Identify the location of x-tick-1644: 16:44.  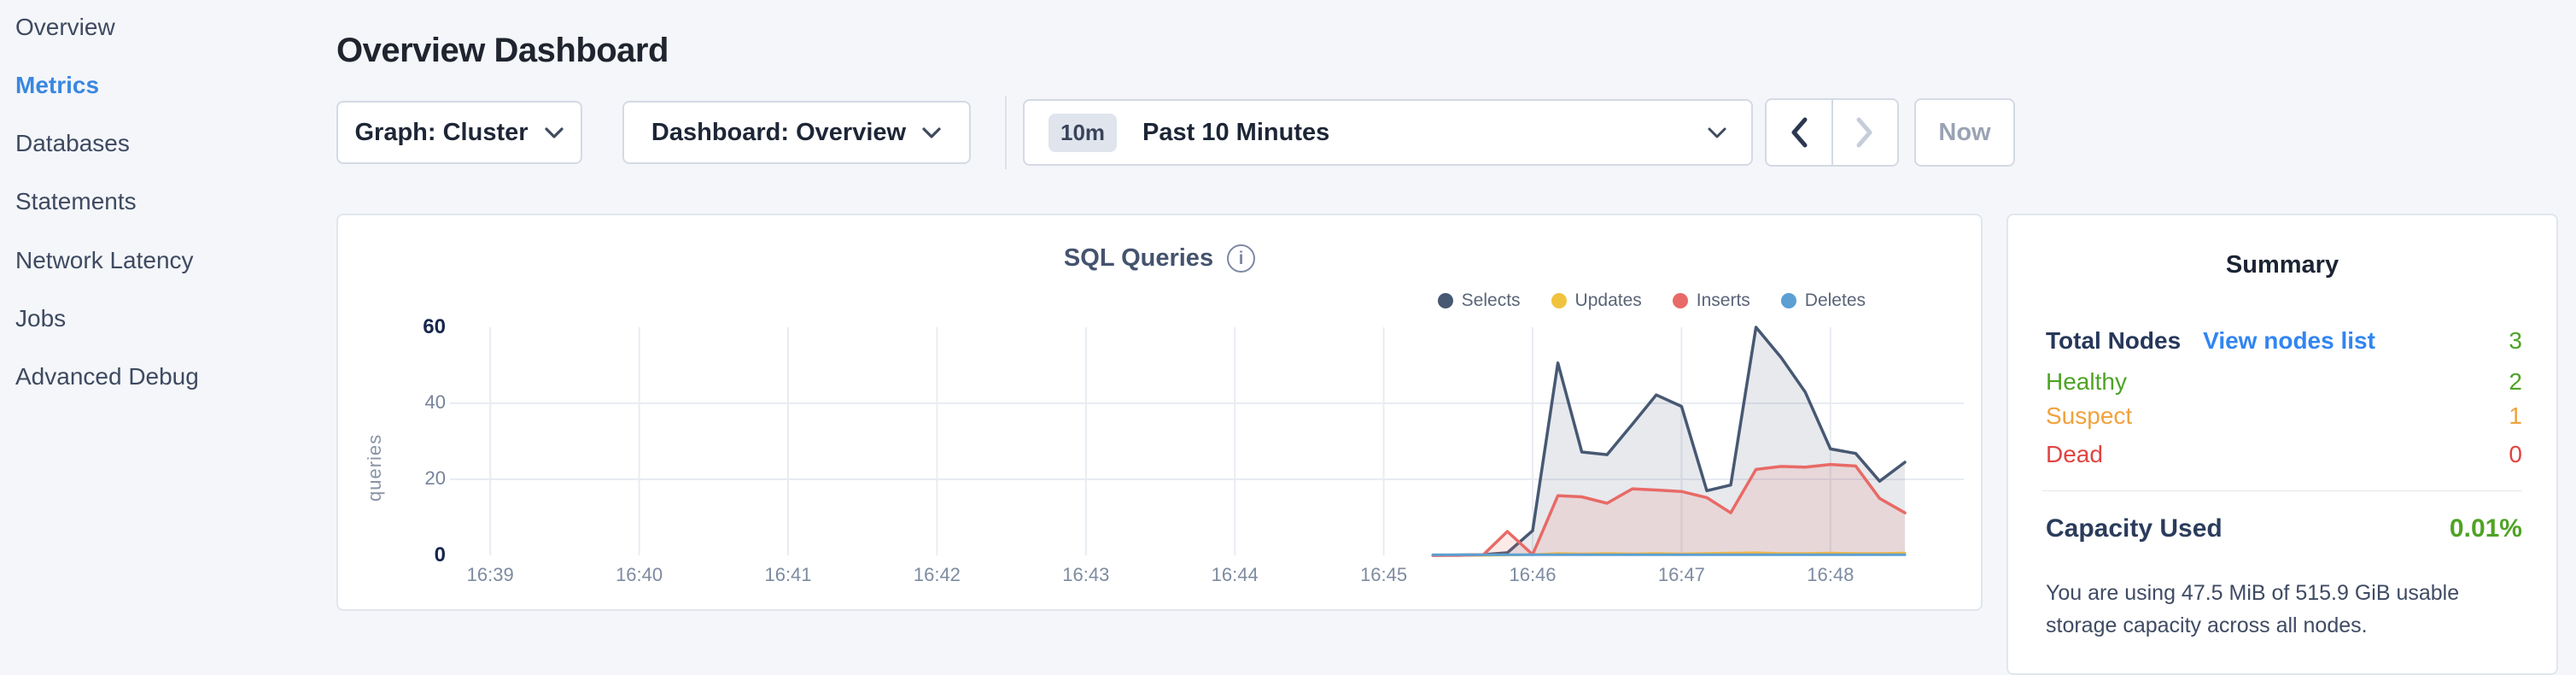
(1235, 574).